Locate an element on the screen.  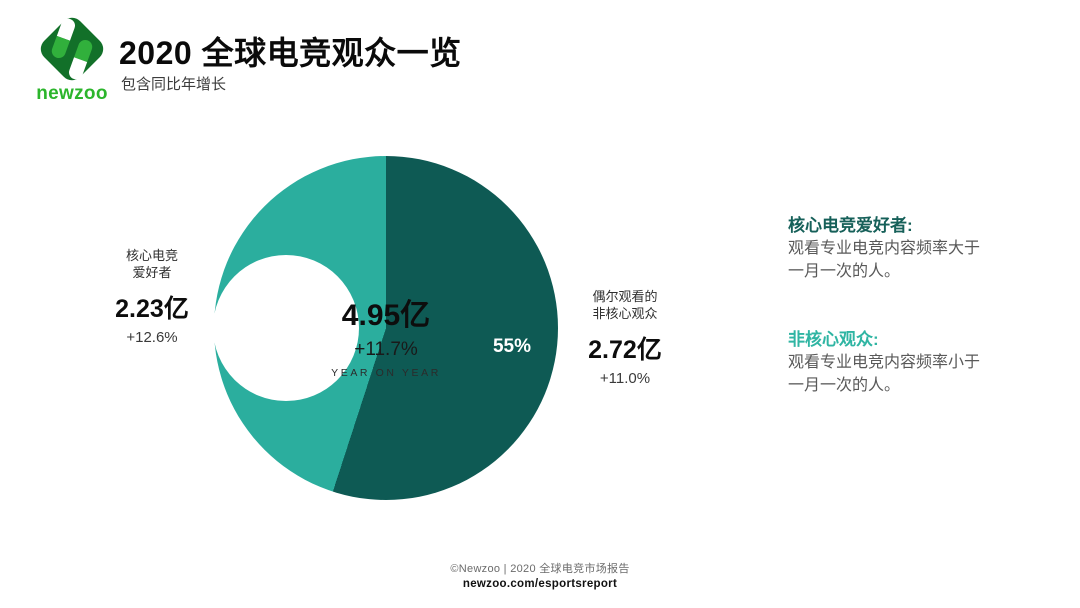
stat-occasional-label-line1: 偶尔观看的 is located at coordinates (625, 296).